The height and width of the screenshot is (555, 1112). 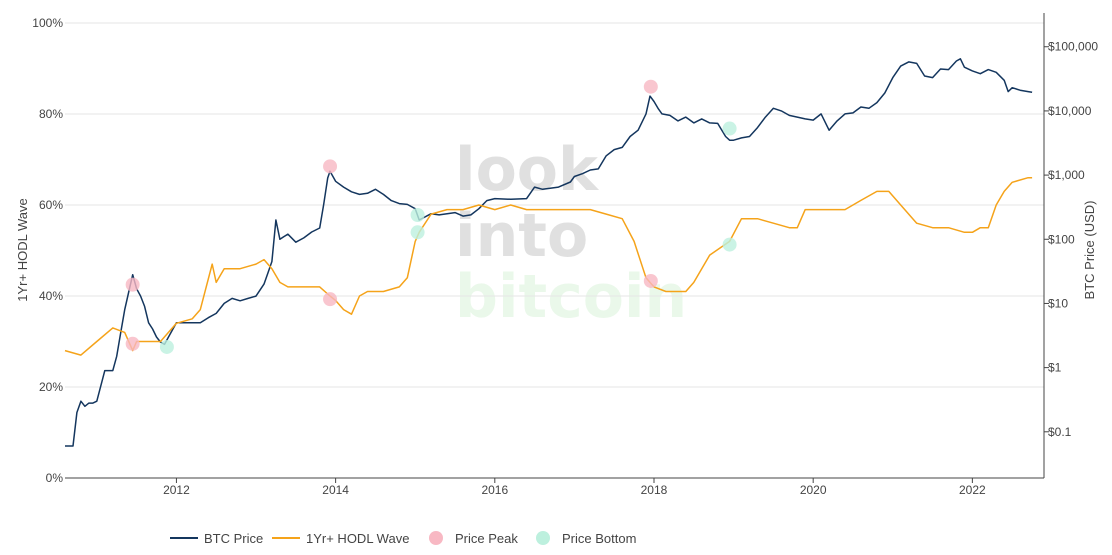 I want to click on watermark-into: into, so click(x=521, y=236).